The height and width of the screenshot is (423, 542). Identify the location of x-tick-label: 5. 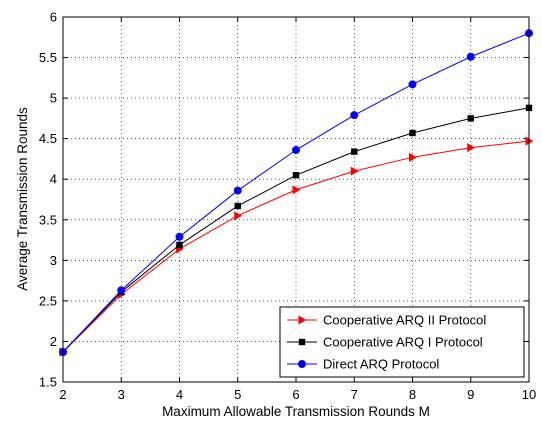
(237, 394).